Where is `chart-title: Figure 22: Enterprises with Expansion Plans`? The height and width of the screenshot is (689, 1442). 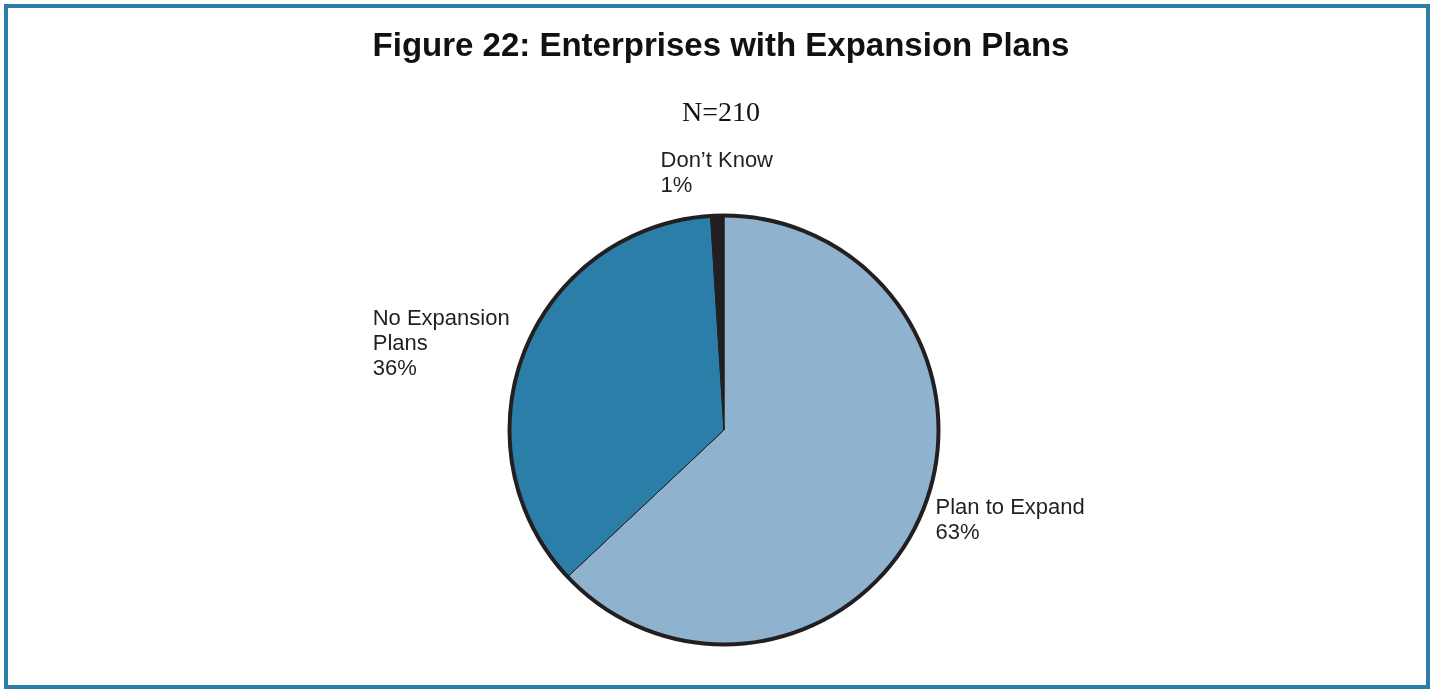
chart-title: Figure 22: Enterprises with Expansion Plans is located at coordinates (721, 45).